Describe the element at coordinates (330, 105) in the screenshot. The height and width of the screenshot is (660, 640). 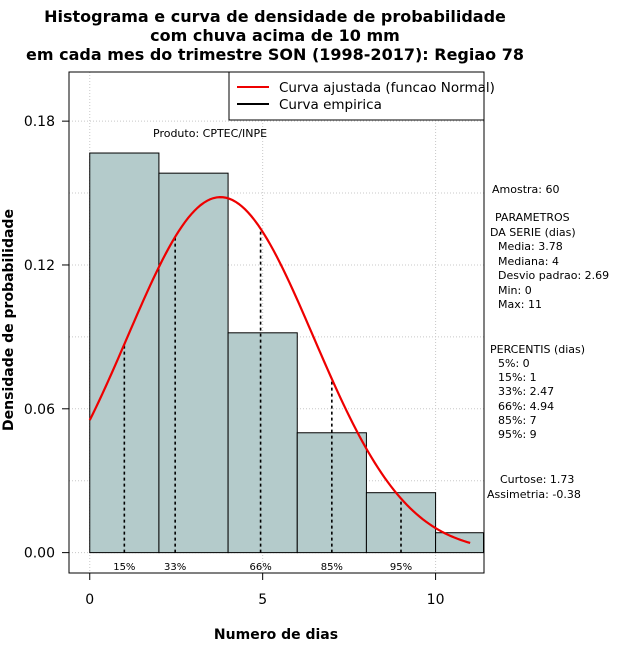
I see `legend-empirical-label: Curva empirica` at that location.